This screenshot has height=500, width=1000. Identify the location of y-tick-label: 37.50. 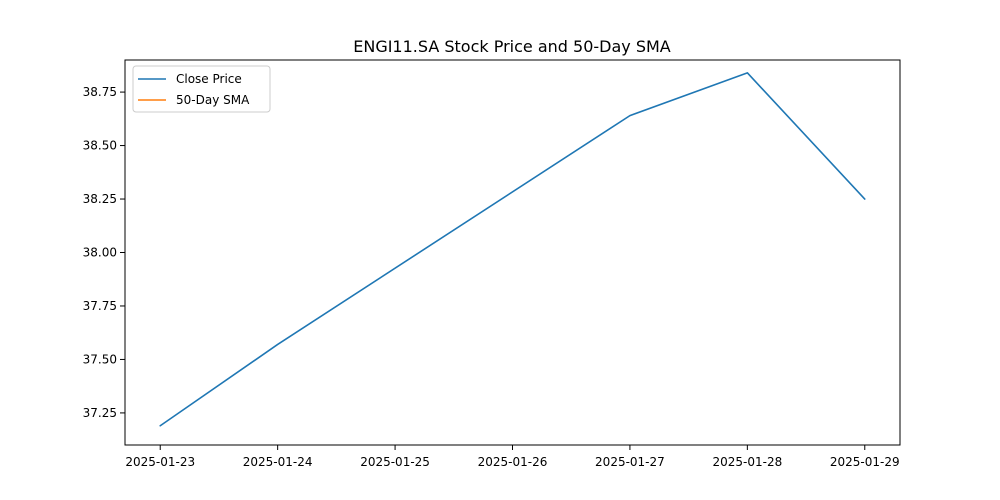
(100, 359).